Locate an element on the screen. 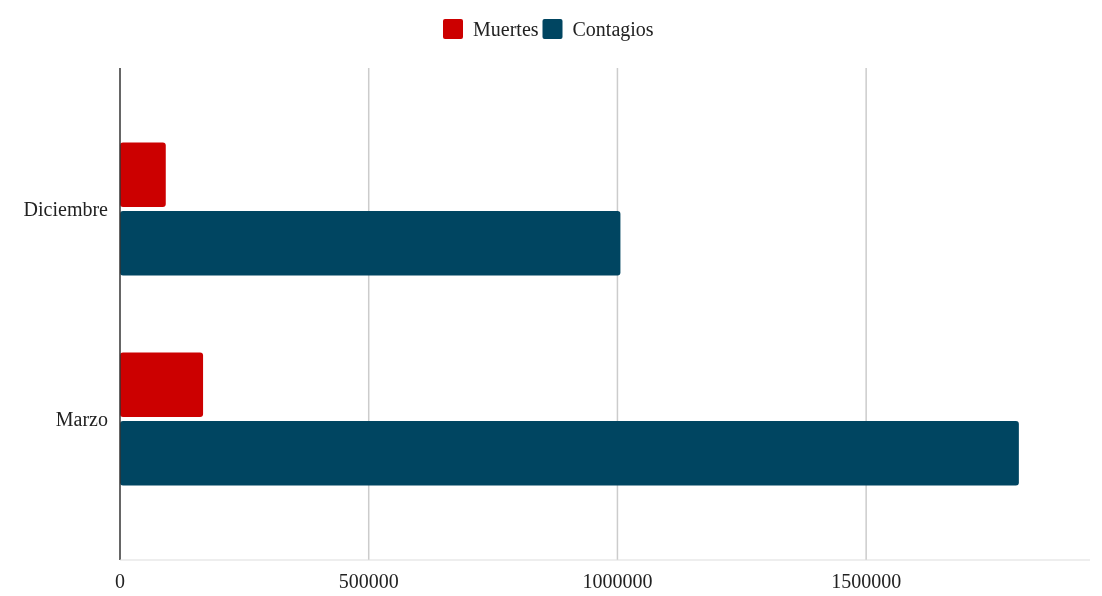 This screenshot has width=1102, height=596. y-tick-label: Marzo is located at coordinates (81, 418).